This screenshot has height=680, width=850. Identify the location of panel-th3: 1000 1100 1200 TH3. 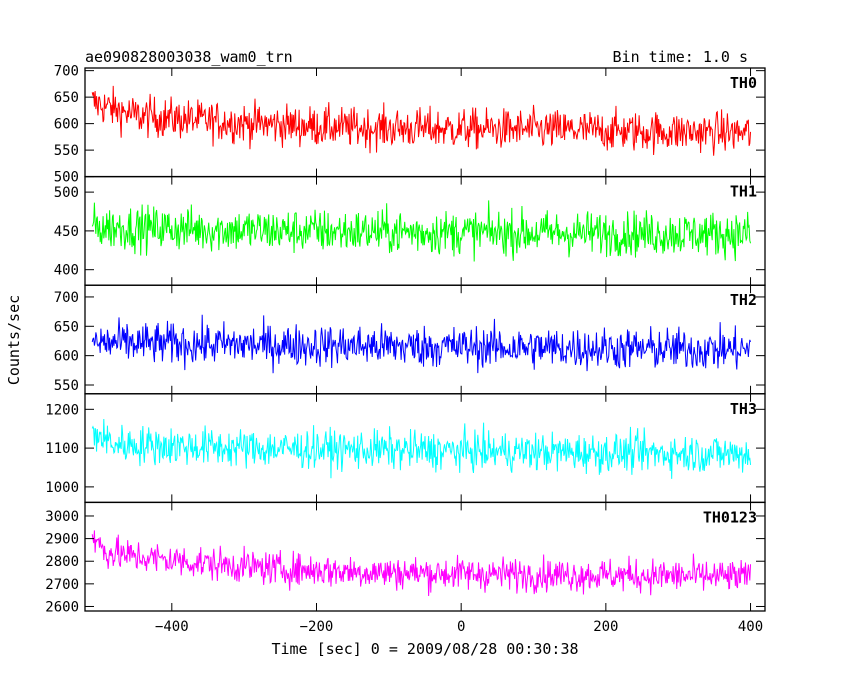
(405, 448).